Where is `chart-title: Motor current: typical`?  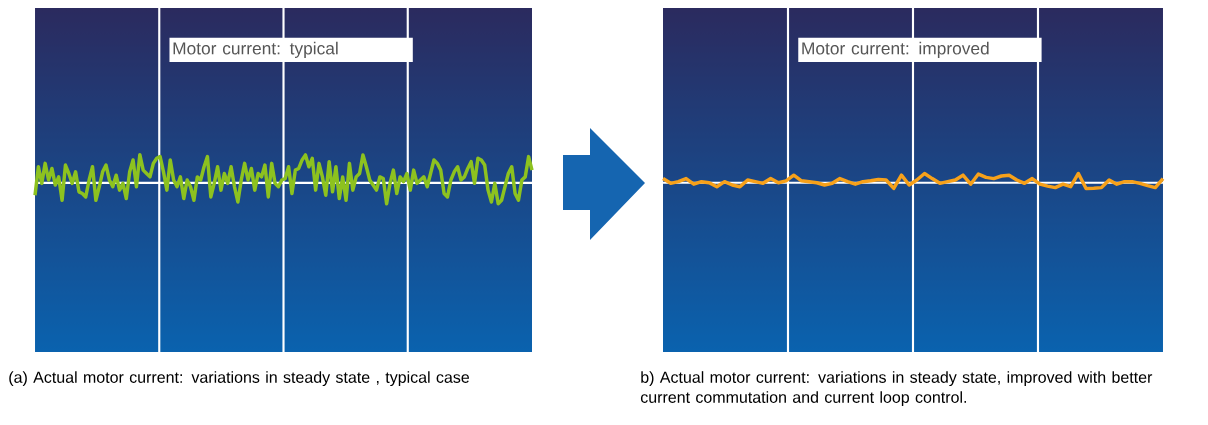 chart-title: Motor current: typical is located at coordinates (255, 49).